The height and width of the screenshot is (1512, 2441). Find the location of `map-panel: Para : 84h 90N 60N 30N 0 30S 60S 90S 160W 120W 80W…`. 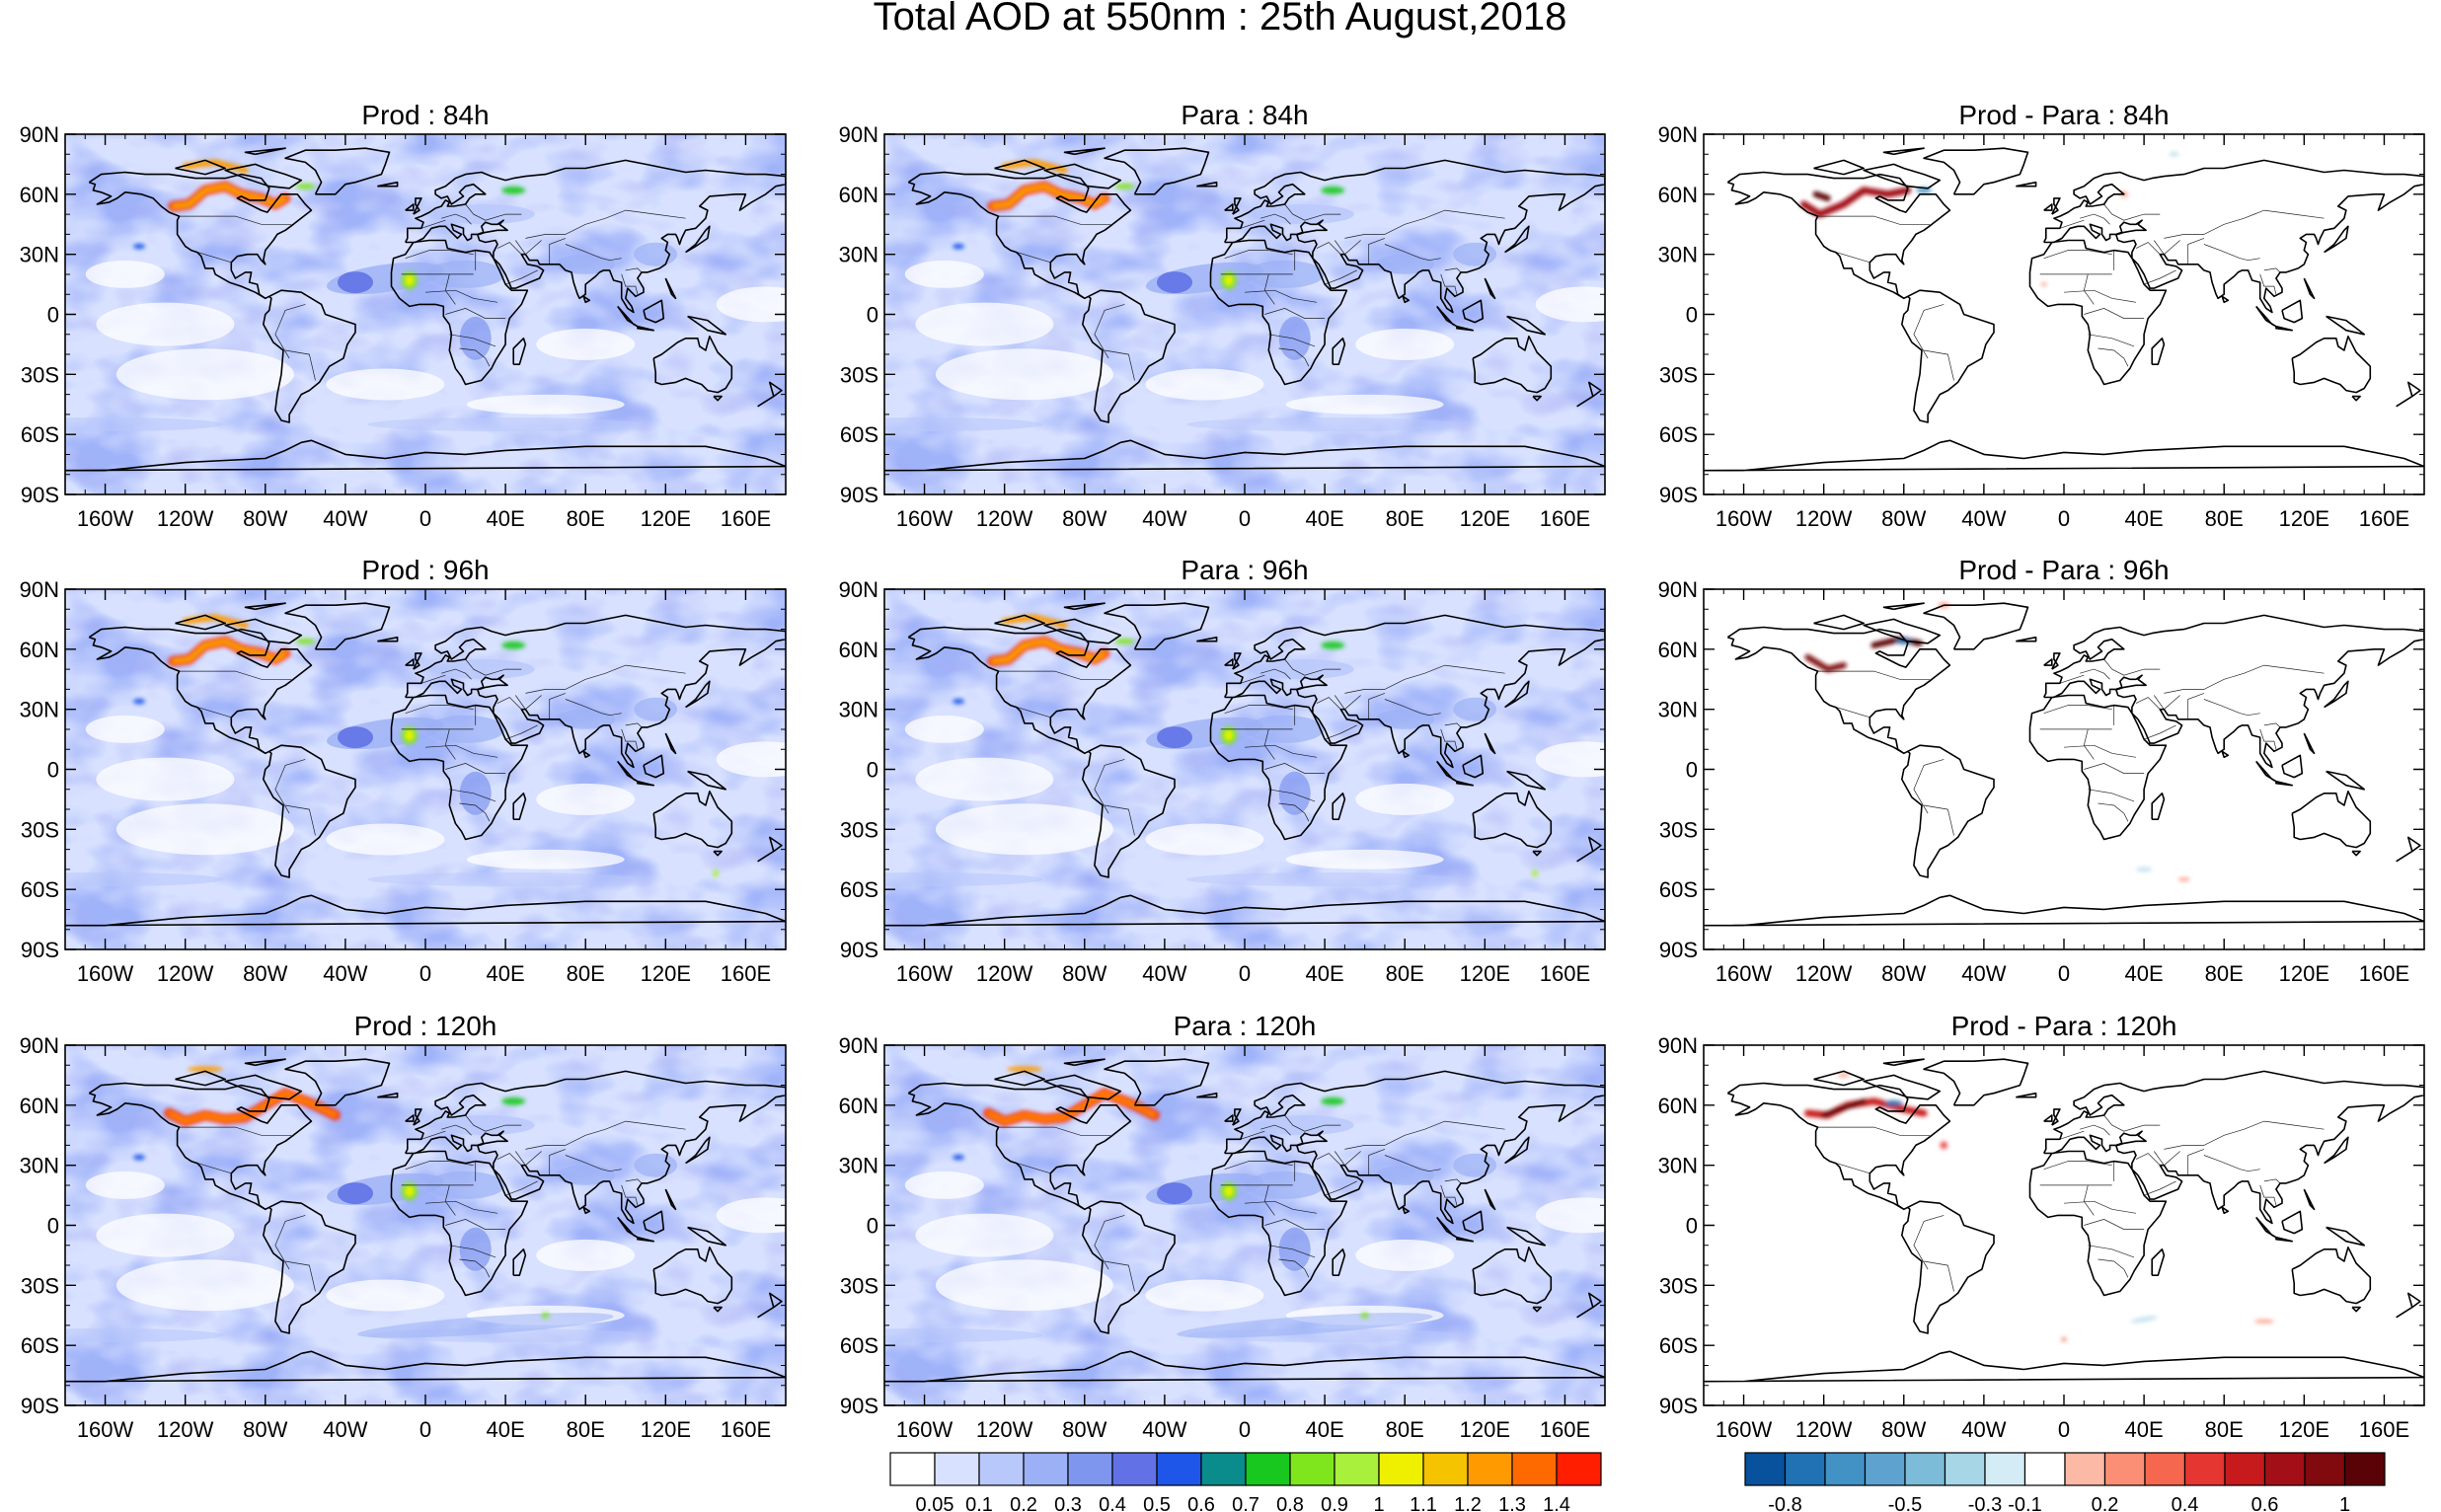

map-panel: Para : 84h 90N 60N 30N 0 30S 60S 90S 160W 120W 80W… is located at coordinates (1223, 316).